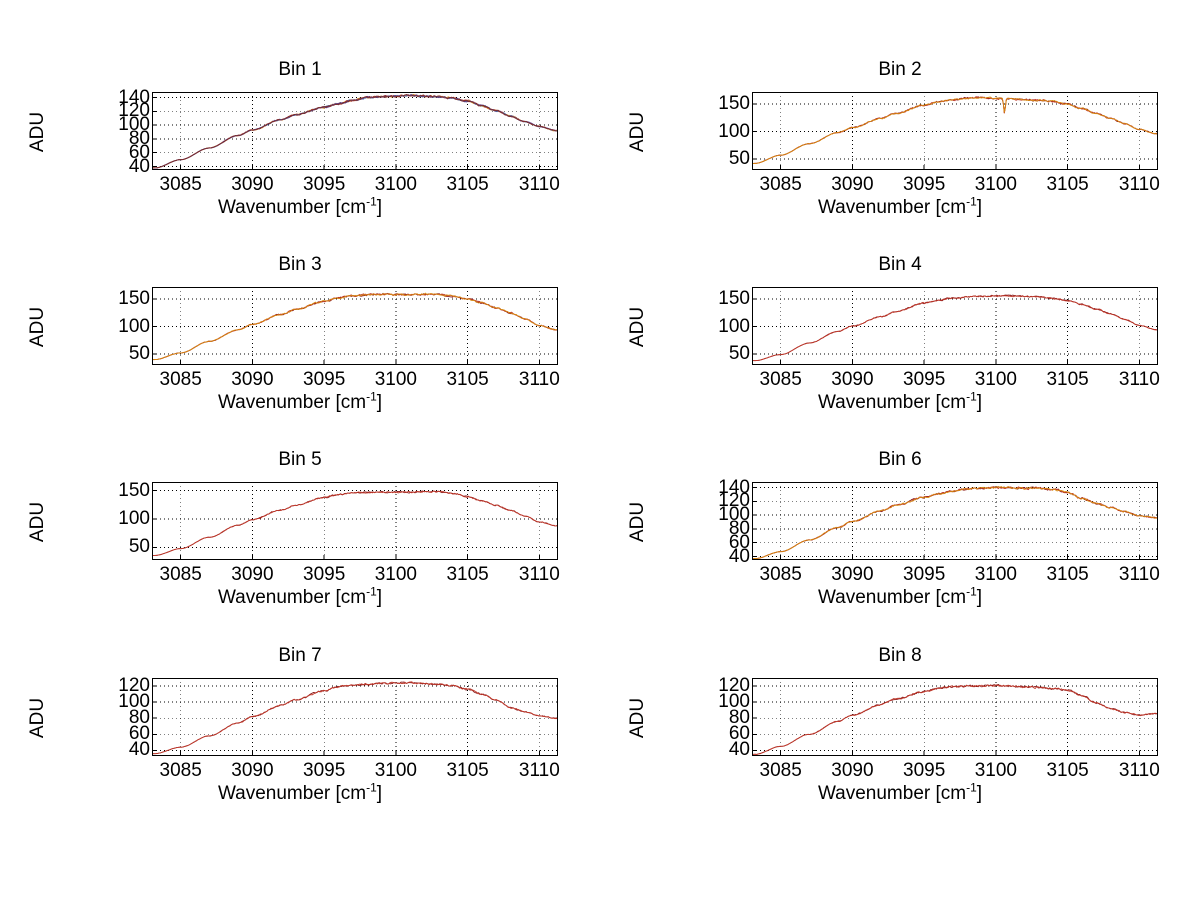 The height and width of the screenshot is (901, 1200). I want to click on y-tick-label: 40, so click(739, 556).